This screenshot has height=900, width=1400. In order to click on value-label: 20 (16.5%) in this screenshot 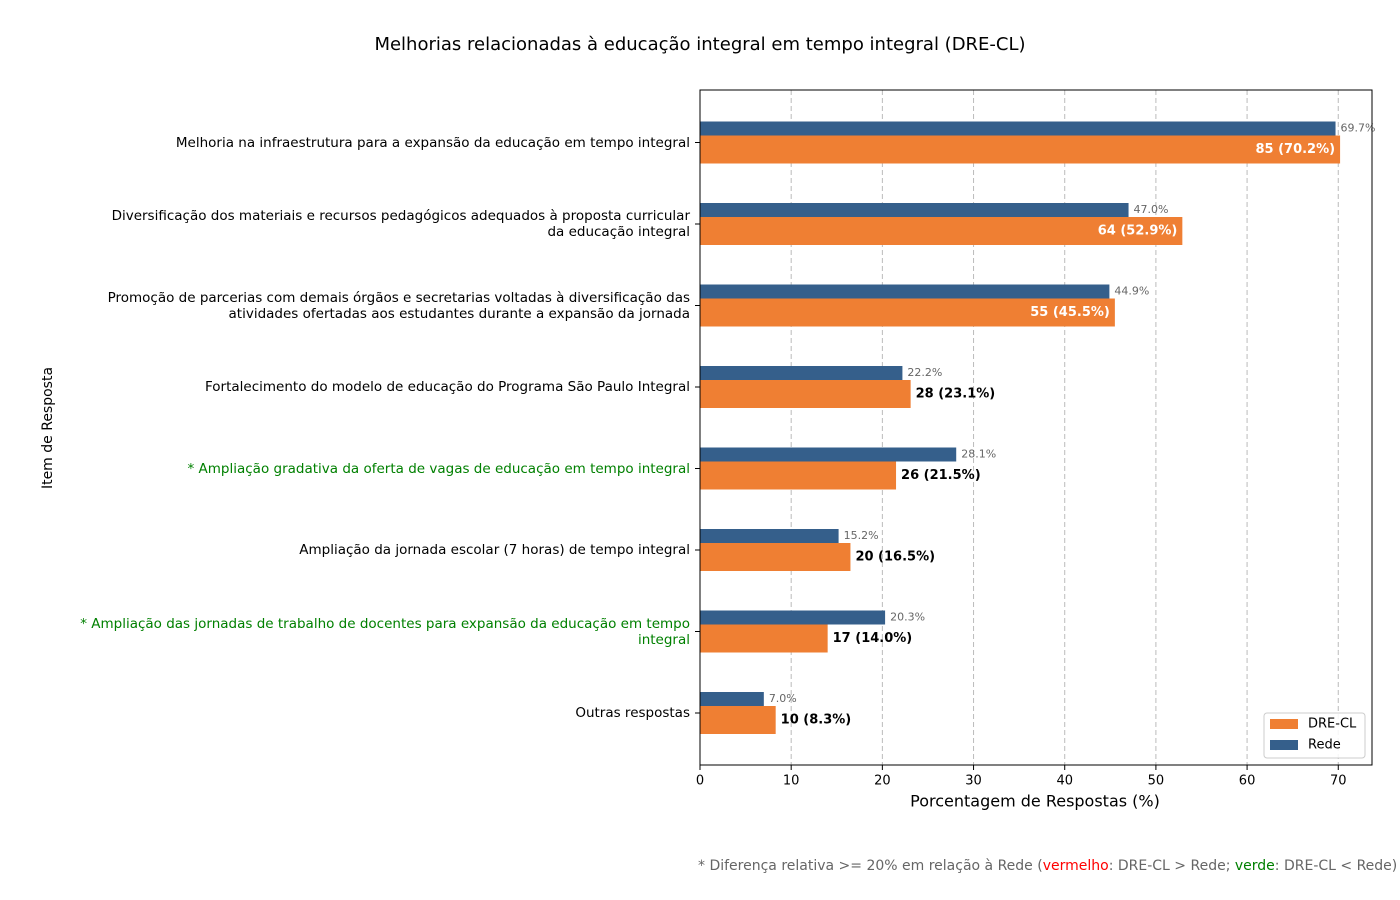, I will do `click(895, 557)`.